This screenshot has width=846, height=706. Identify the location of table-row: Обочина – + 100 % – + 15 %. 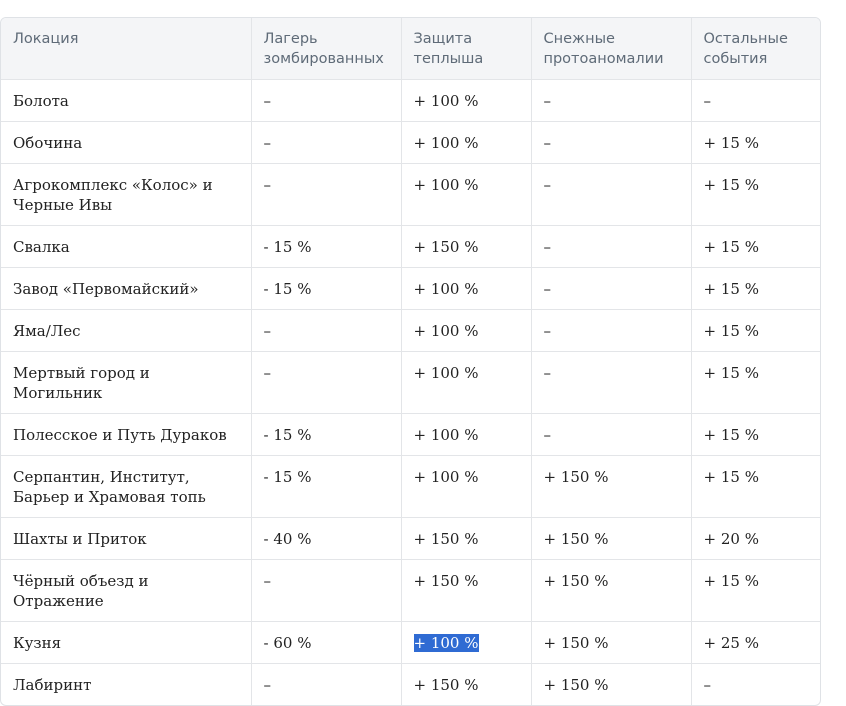
(410, 142).